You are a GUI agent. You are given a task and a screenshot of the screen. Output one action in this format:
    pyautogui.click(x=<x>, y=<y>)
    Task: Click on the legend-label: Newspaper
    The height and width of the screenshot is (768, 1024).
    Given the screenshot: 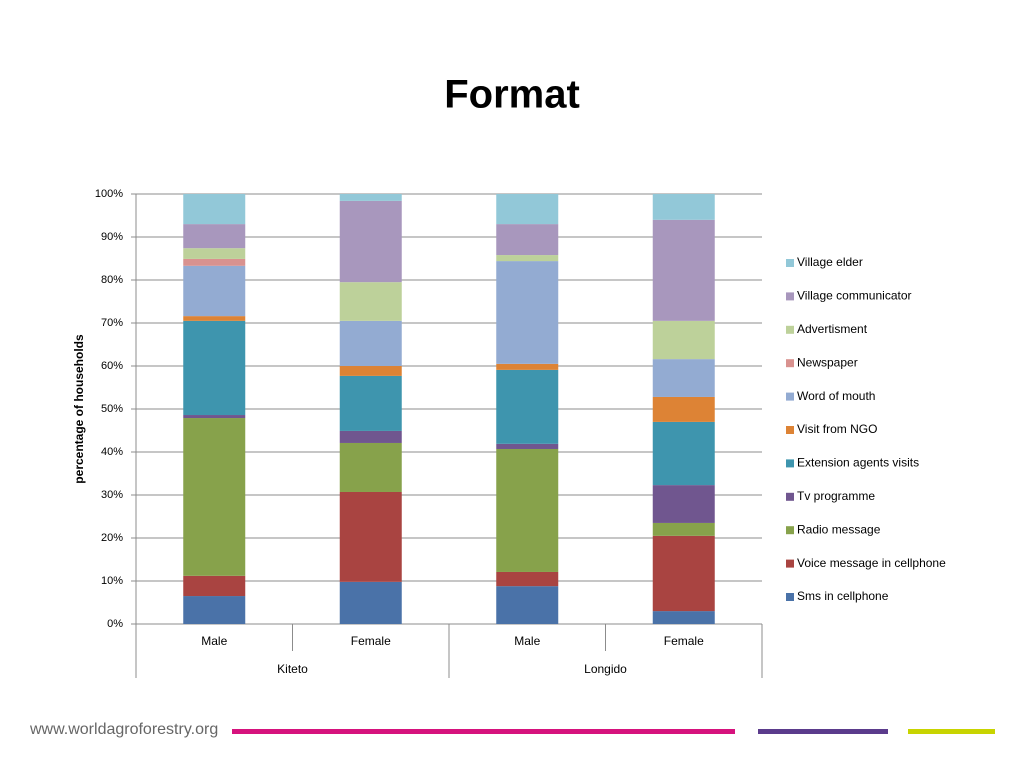 What is the action you would take?
    pyautogui.click(x=827, y=362)
    